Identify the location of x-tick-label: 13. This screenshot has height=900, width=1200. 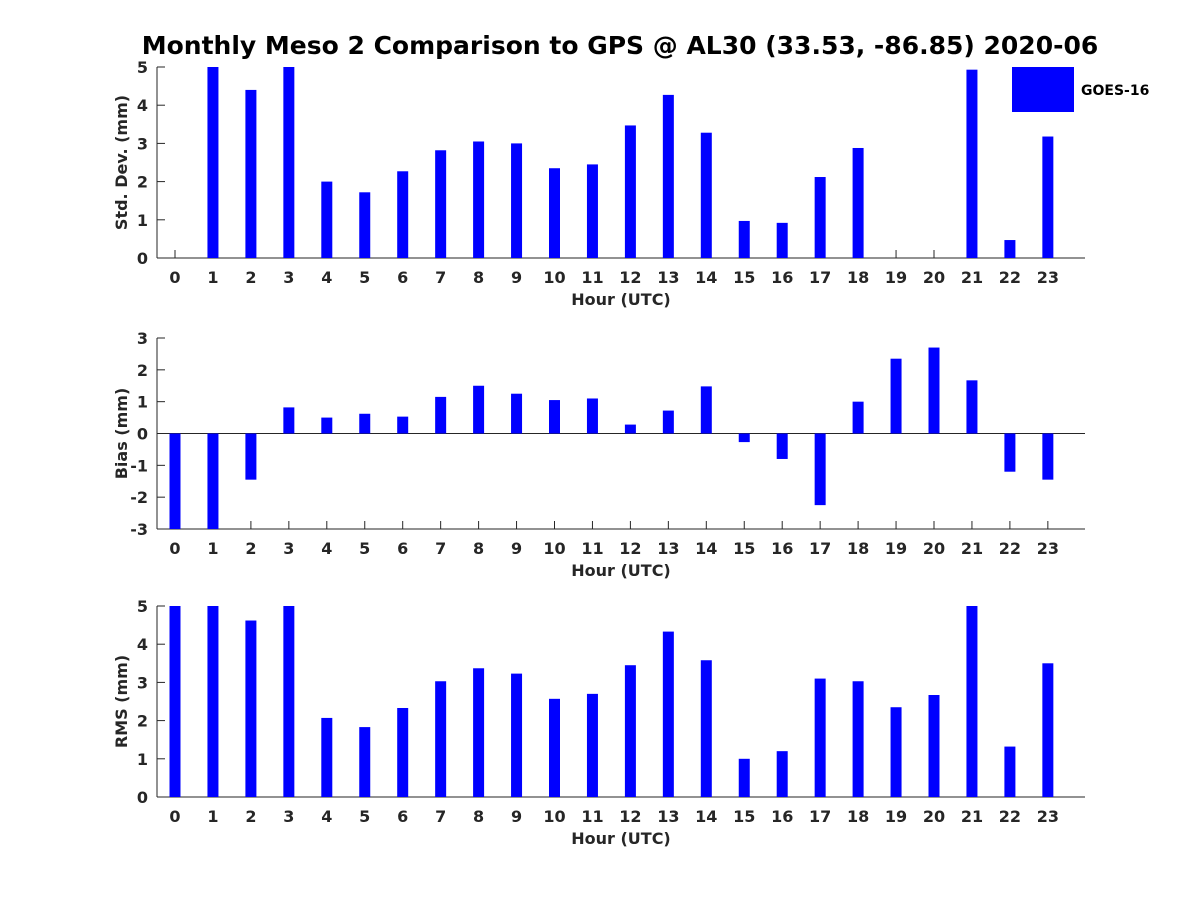
(668, 816).